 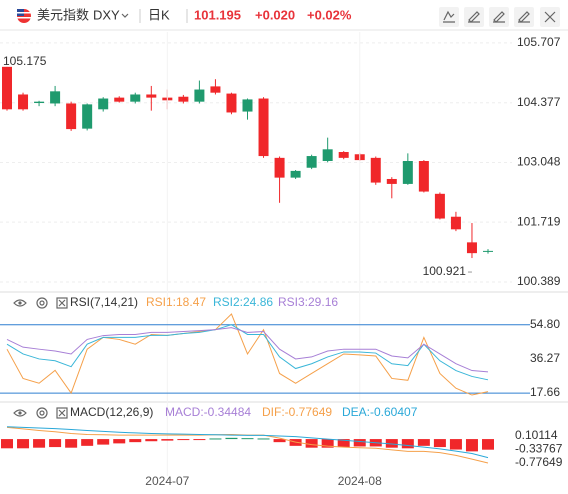 I want to click on macd-line, so click(x=247, y=442).